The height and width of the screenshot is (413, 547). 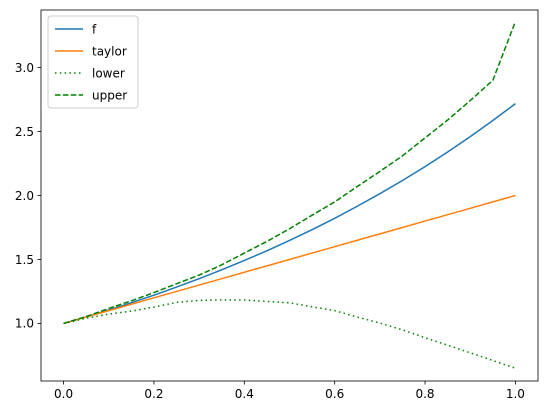 I want to click on x-tick-label: 1.0, so click(x=515, y=394).